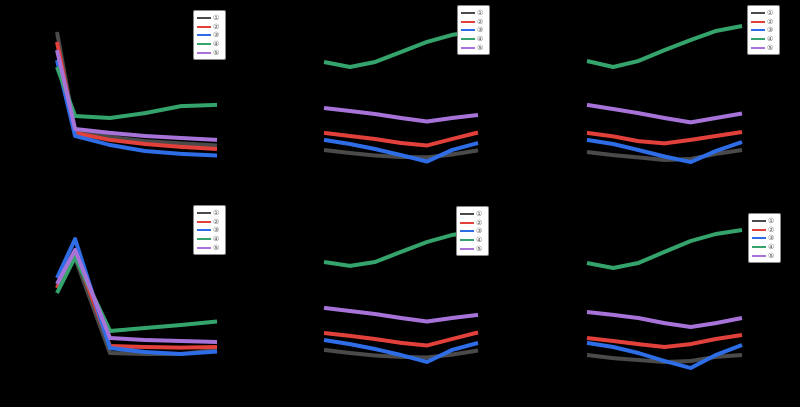 The image size is (800, 407). Describe the element at coordinates (664, 113) in the screenshot. I see `top-right-series-5-line` at that location.